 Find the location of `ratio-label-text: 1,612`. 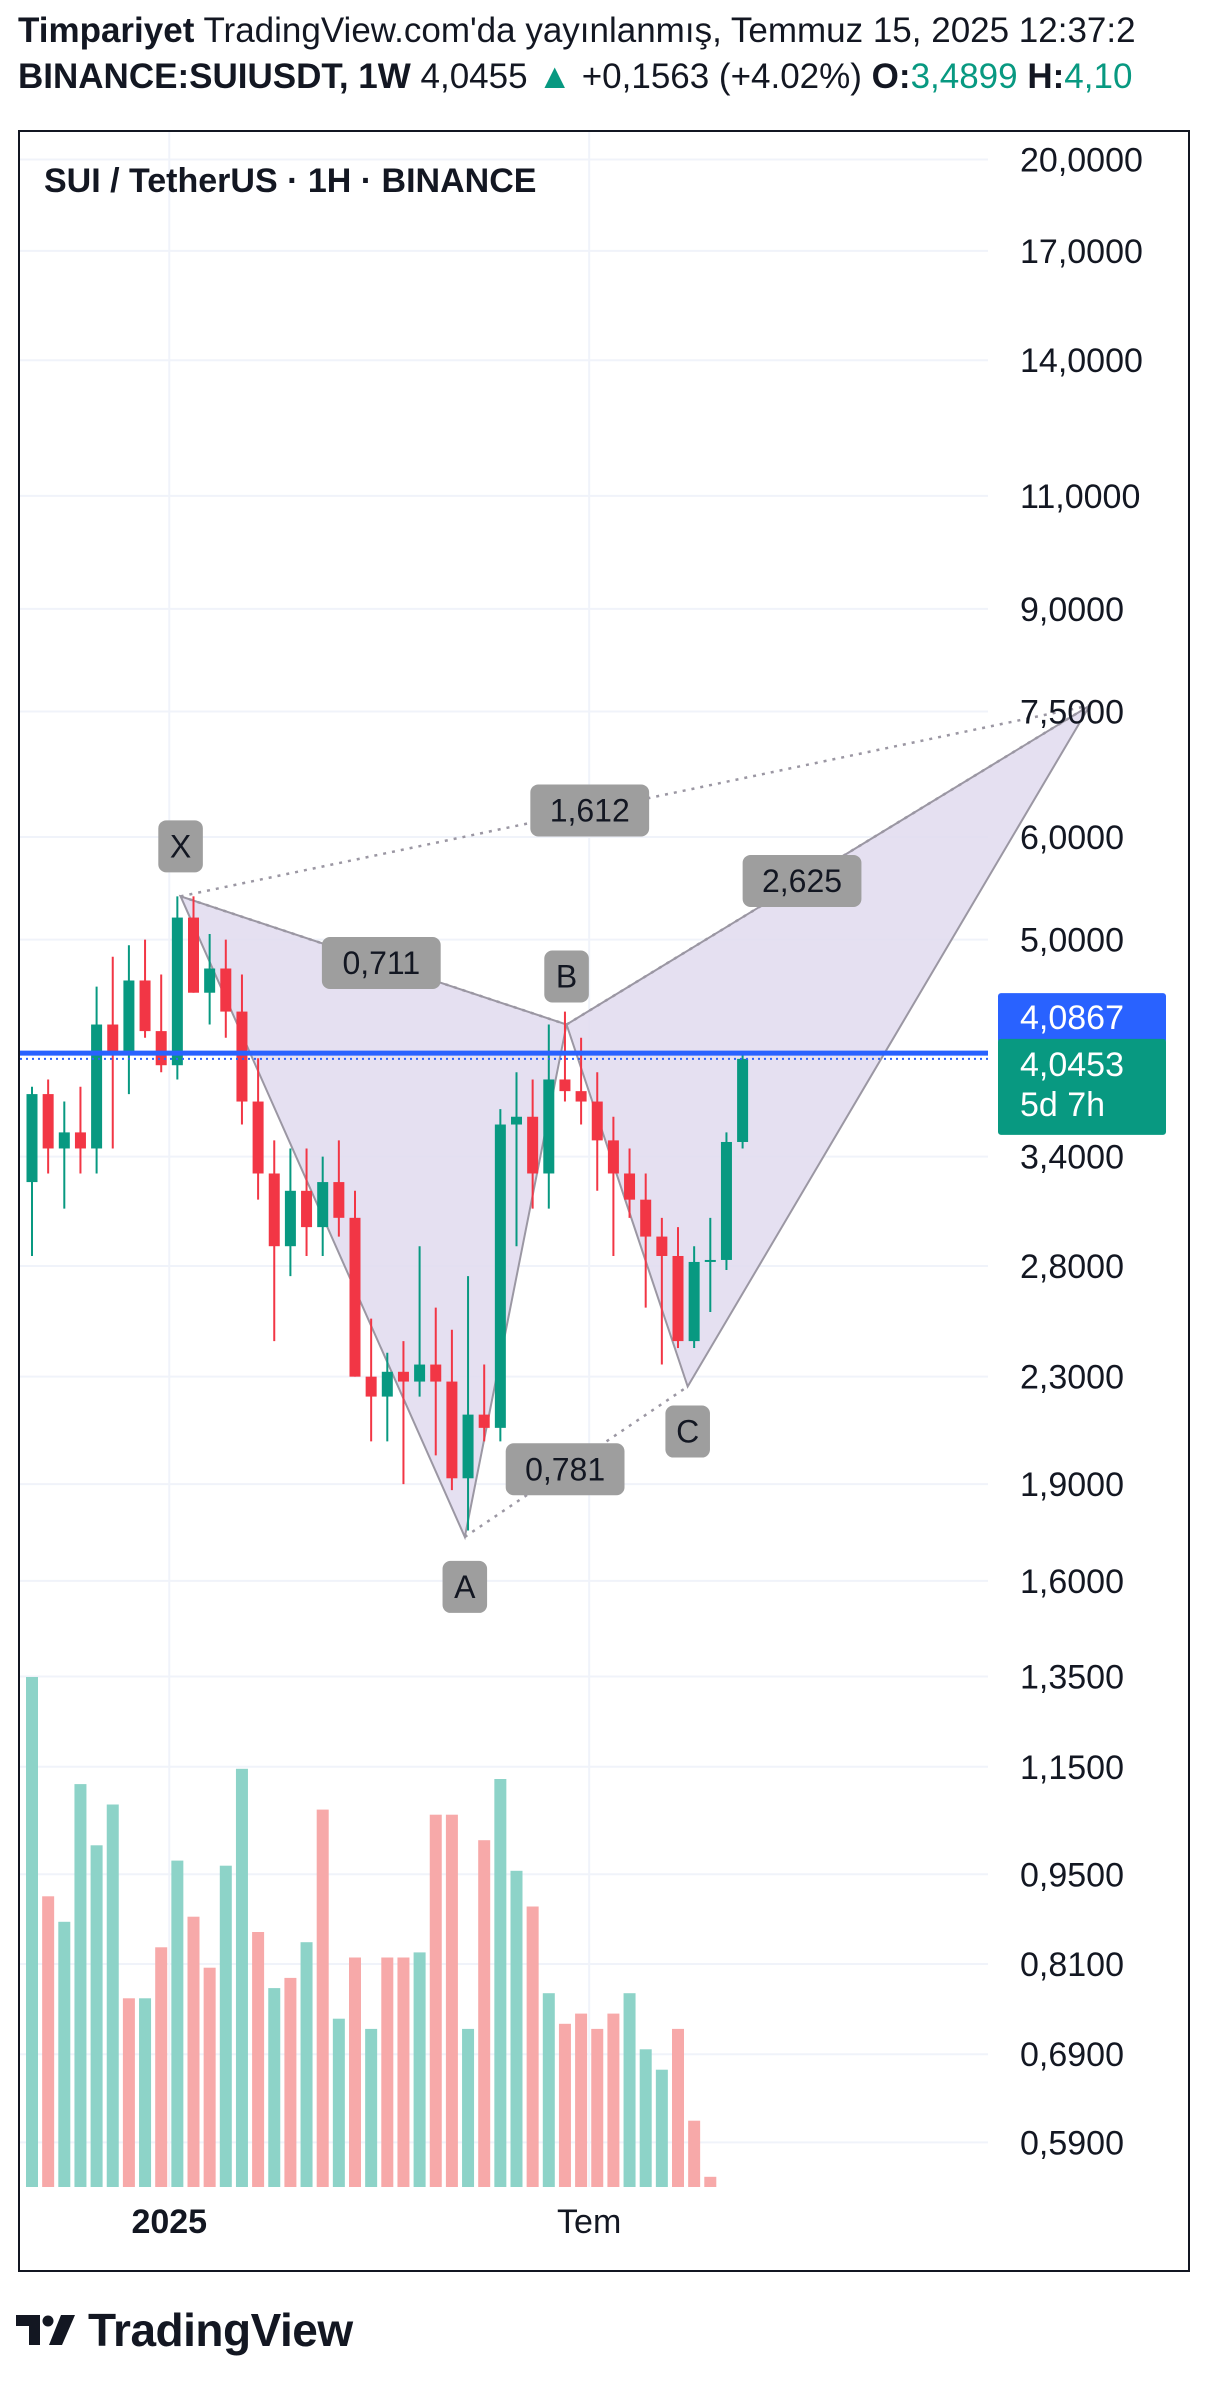

ratio-label-text: 1,612 is located at coordinates (590, 811).